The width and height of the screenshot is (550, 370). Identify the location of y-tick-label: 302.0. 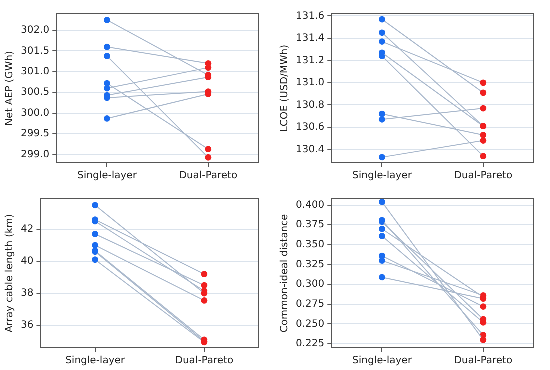
(35, 30).